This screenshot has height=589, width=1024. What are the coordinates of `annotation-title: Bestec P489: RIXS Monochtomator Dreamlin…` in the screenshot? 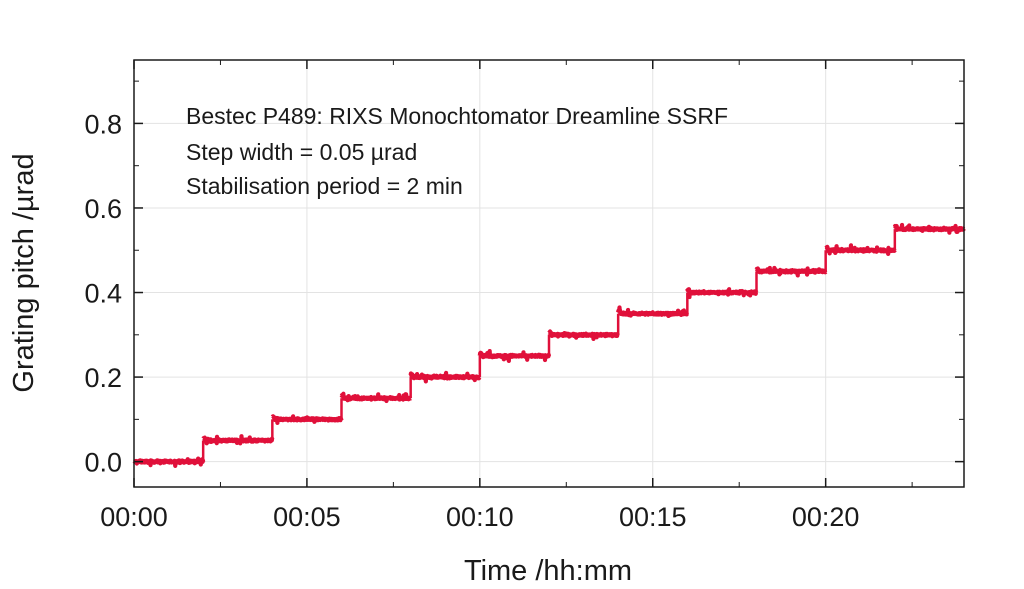 It's located at (457, 116).